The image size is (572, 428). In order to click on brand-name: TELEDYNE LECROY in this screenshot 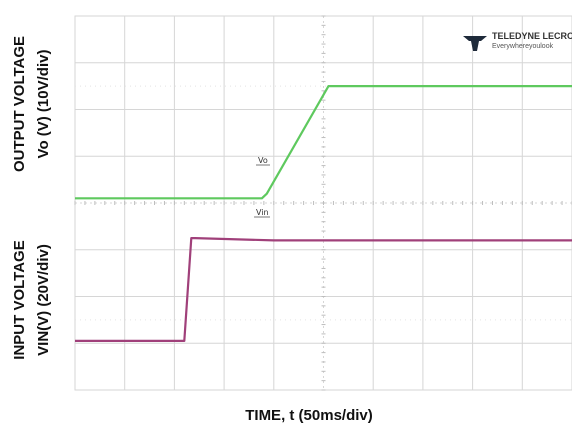, I will do `click(532, 36)`.